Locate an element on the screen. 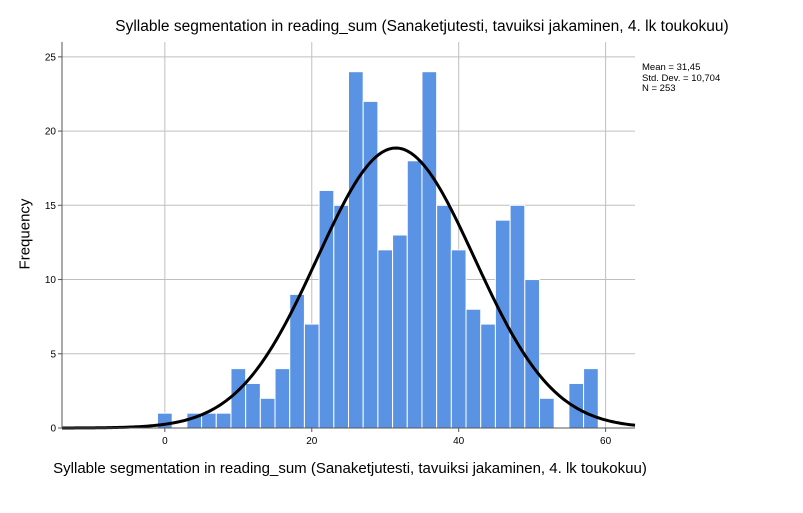 The width and height of the screenshot is (803, 513). stats-box: Mean = 31,45 Std. Dev. = 10,704 N = 253 is located at coordinates (681, 78).